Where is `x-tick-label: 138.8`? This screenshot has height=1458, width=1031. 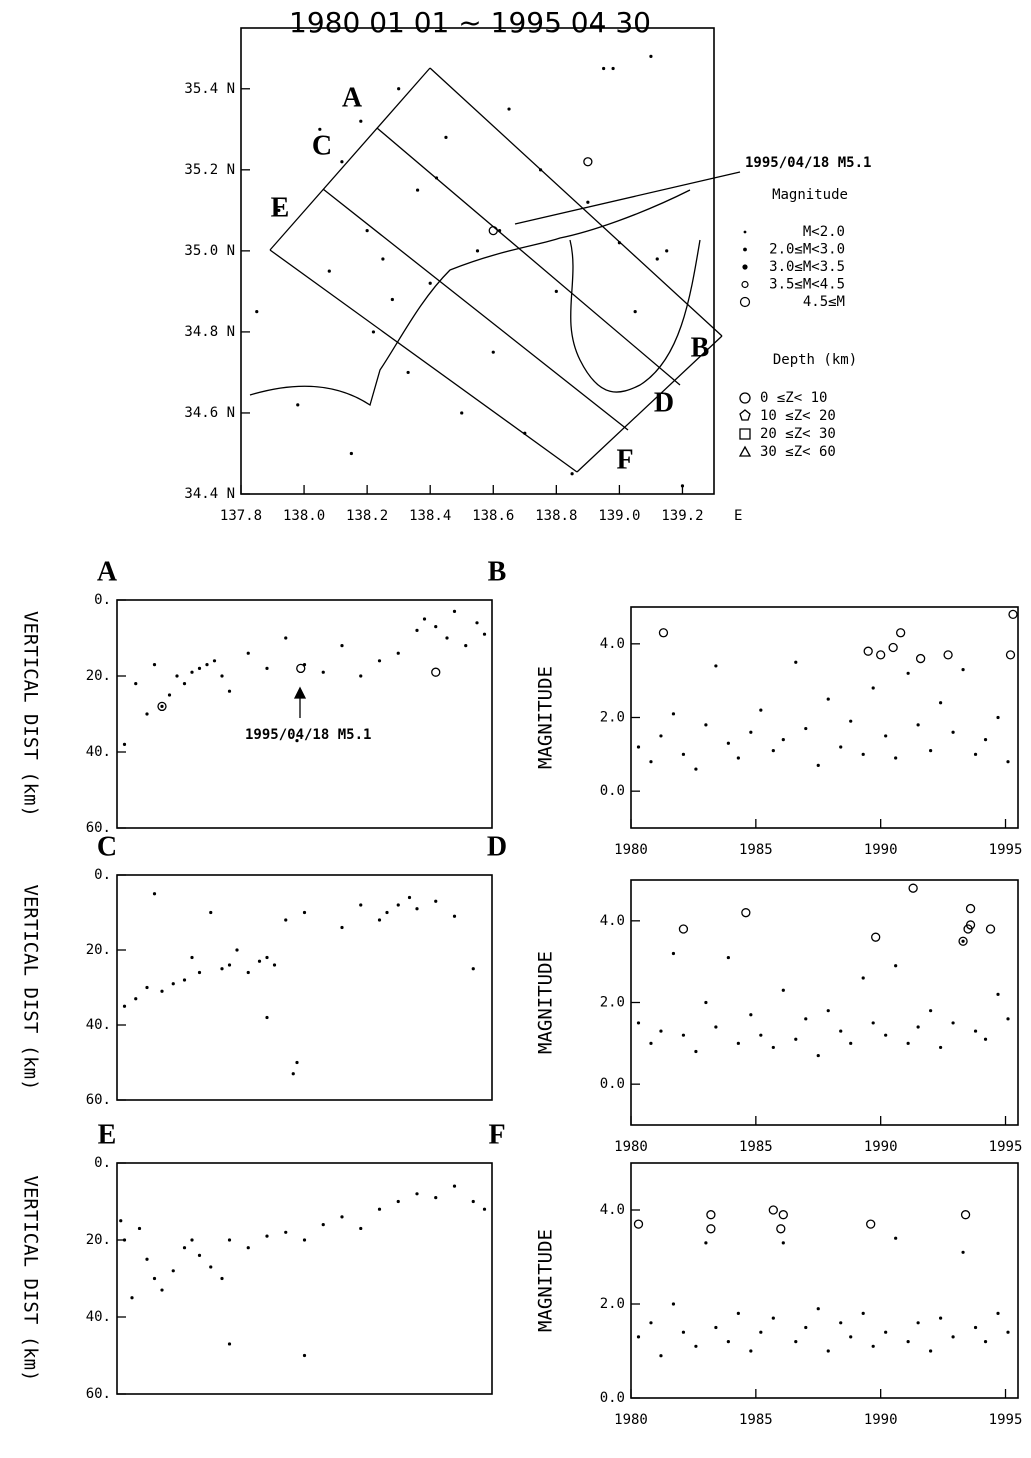 x-tick-label: 138.8 is located at coordinates (556, 516).